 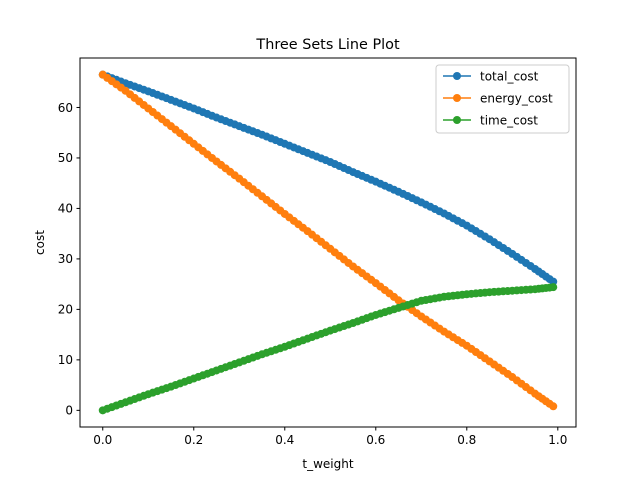 What do you see at coordinates (102, 440) in the screenshot?
I see `x-tick-label-0: 0.0` at bounding box center [102, 440].